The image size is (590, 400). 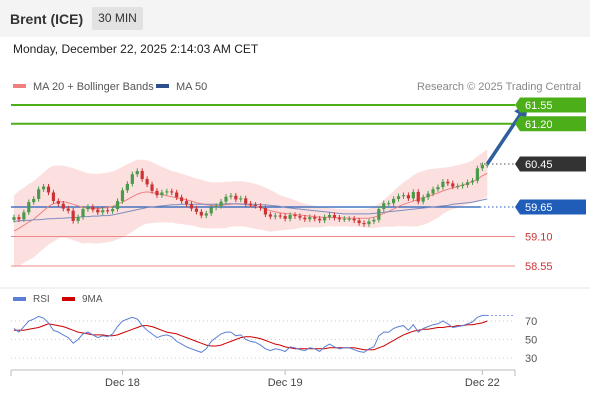 What do you see at coordinates (499, 87) in the screenshot?
I see `credit-text: Research © 2025 Trading Central` at bounding box center [499, 87].